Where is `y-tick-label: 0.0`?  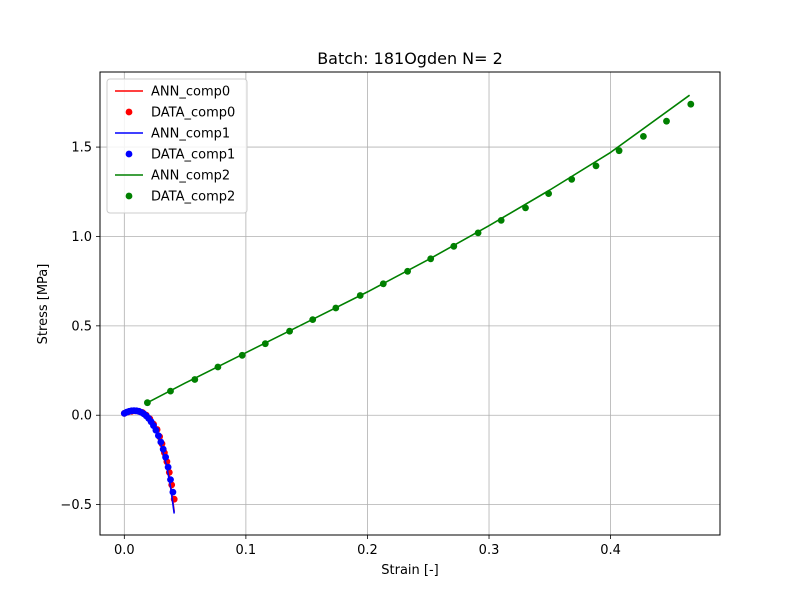 y-tick-label: 0.0 is located at coordinates (81, 416).